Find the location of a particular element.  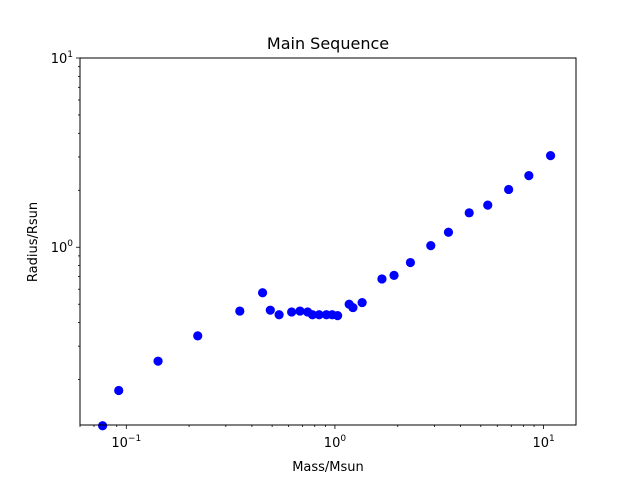

chart-title: Main Sequence is located at coordinates (328, 43).